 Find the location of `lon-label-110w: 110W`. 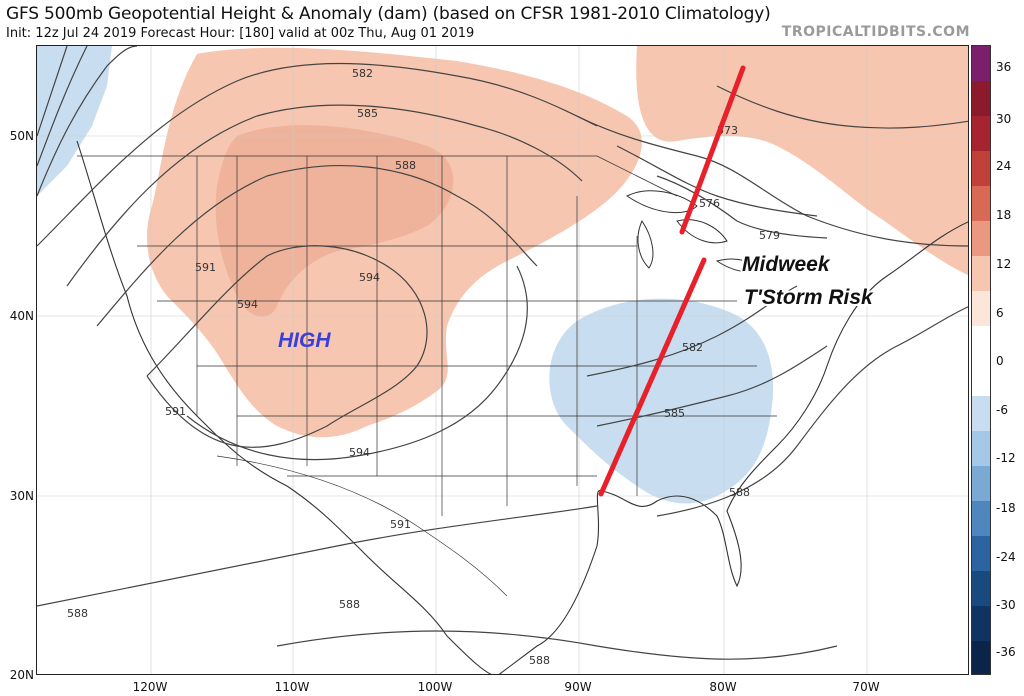

lon-label-110w: 110W is located at coordinates (292, 687).